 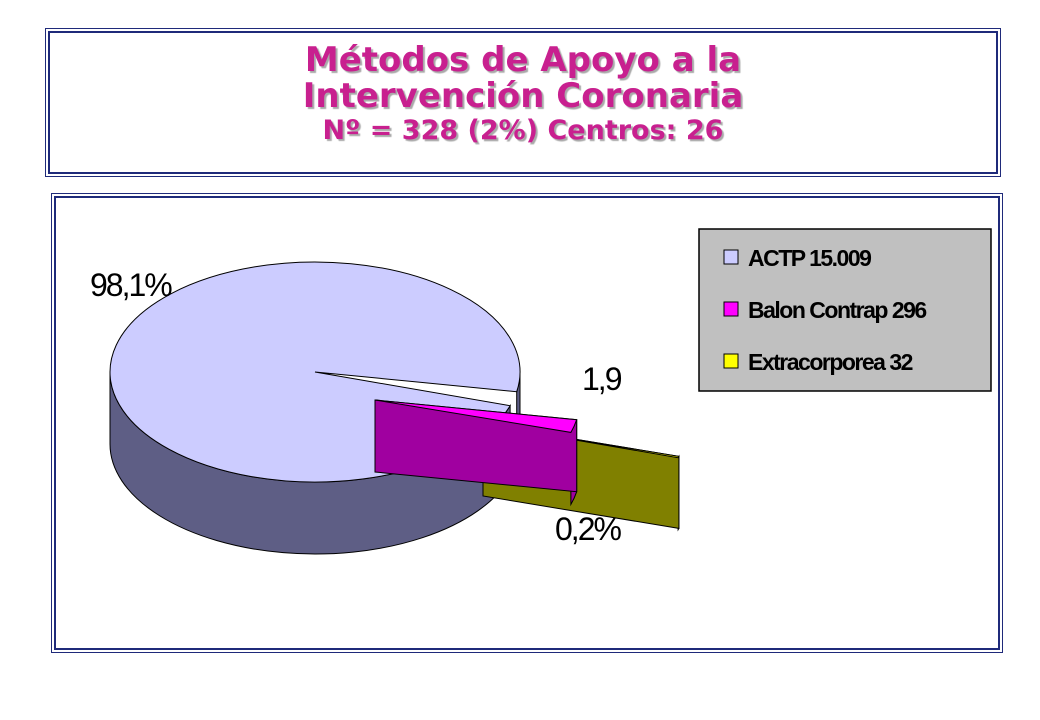 I want to click on chart-title-line-2: Intervención Coronaria, so click(x=523, y=96).